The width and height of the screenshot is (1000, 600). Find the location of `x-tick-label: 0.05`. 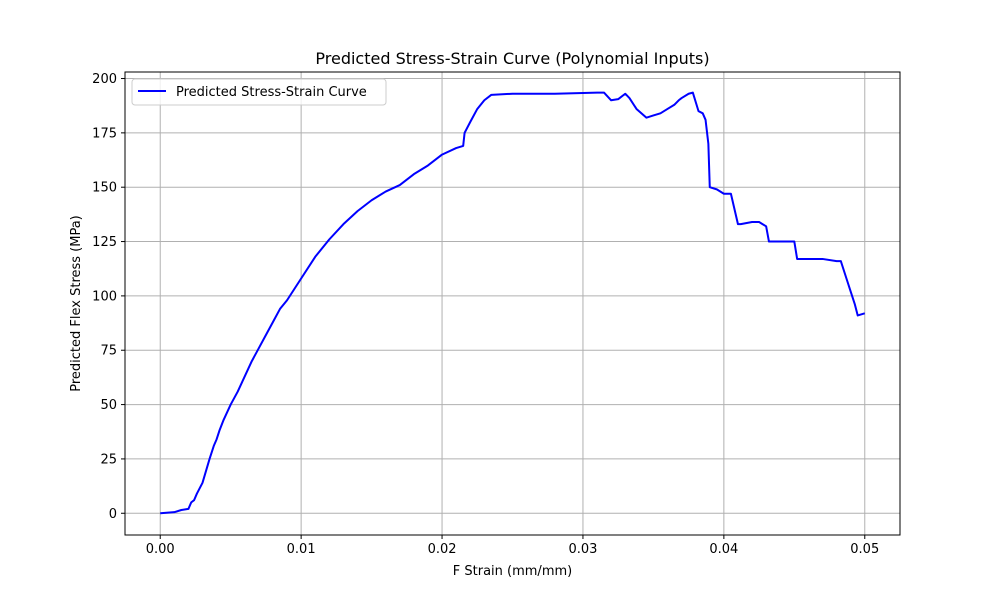

x-tick-label: 0.05 is located at coordinates (864, 549).